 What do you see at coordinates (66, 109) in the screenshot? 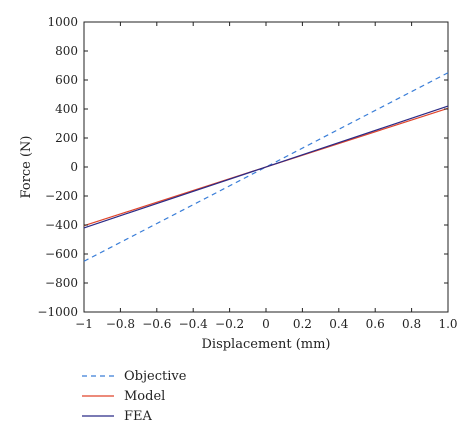
I see `y-tick-label: 400` at bounding box center [66, 109].